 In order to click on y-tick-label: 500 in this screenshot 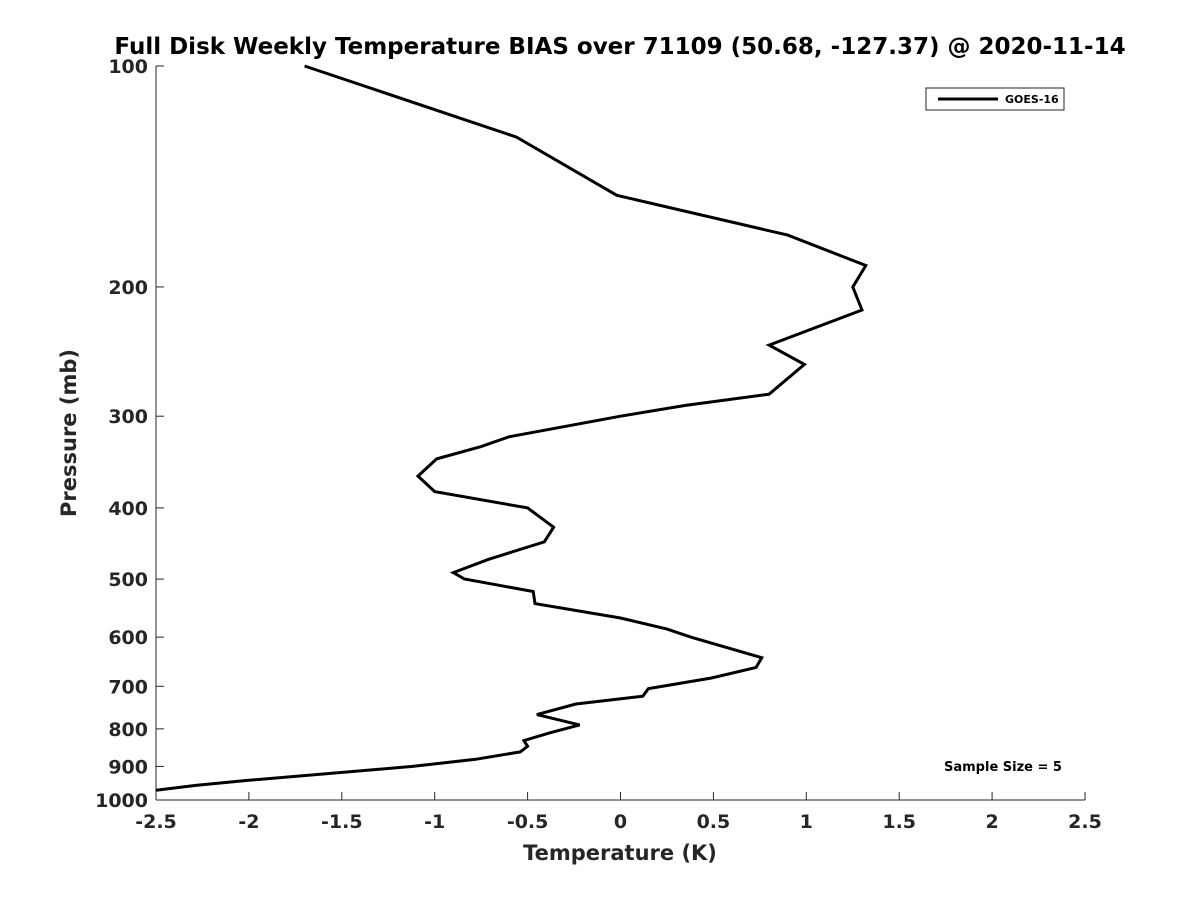, I will do `click(128, 580)`.